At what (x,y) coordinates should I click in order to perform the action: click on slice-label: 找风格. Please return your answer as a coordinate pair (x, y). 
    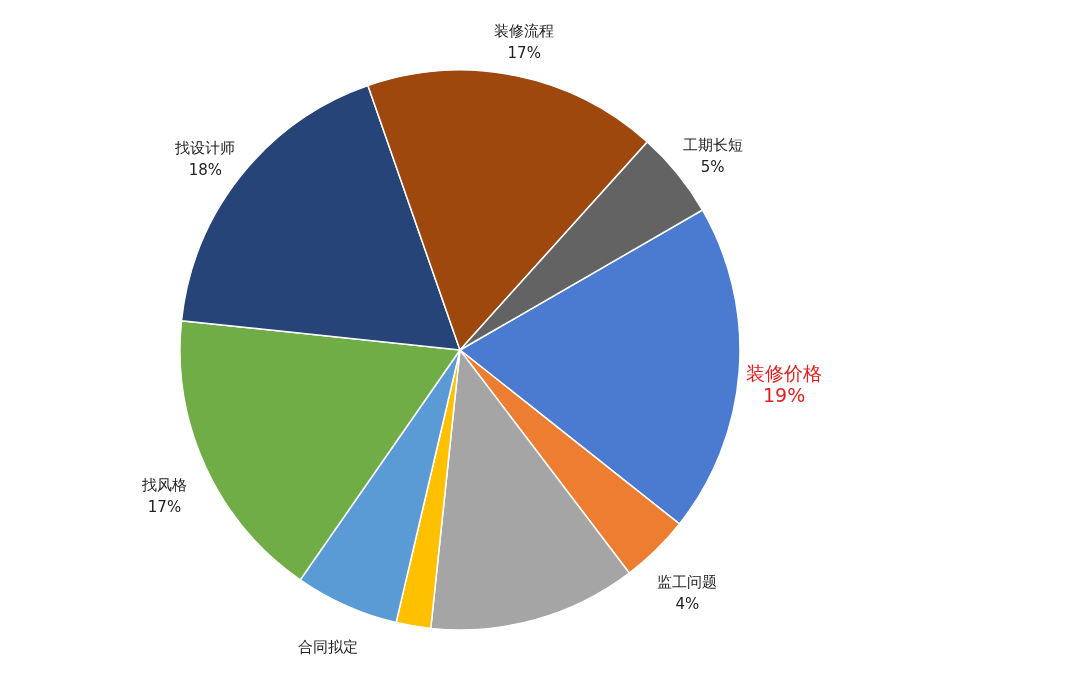
    Looking at the image, I should click on (164, 485).